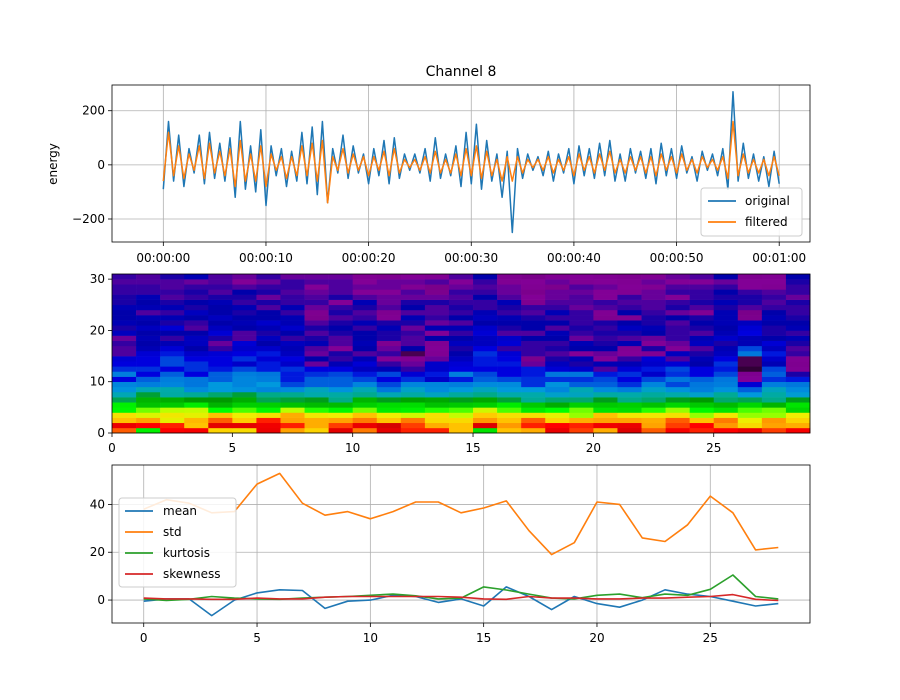 Image resolution: width=900 pixels, height=700 pixels. I want to click on legend-label-kurtosis: kurtosis, so click(186, 553).